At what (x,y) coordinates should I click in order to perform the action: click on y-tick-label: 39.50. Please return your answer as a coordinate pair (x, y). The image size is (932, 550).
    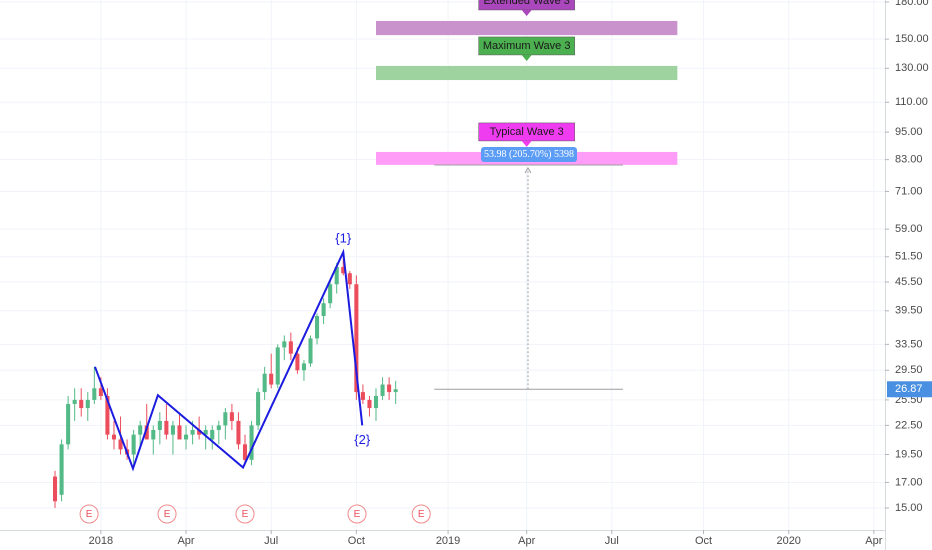
    Looking at the image, I should click on (909, 311).